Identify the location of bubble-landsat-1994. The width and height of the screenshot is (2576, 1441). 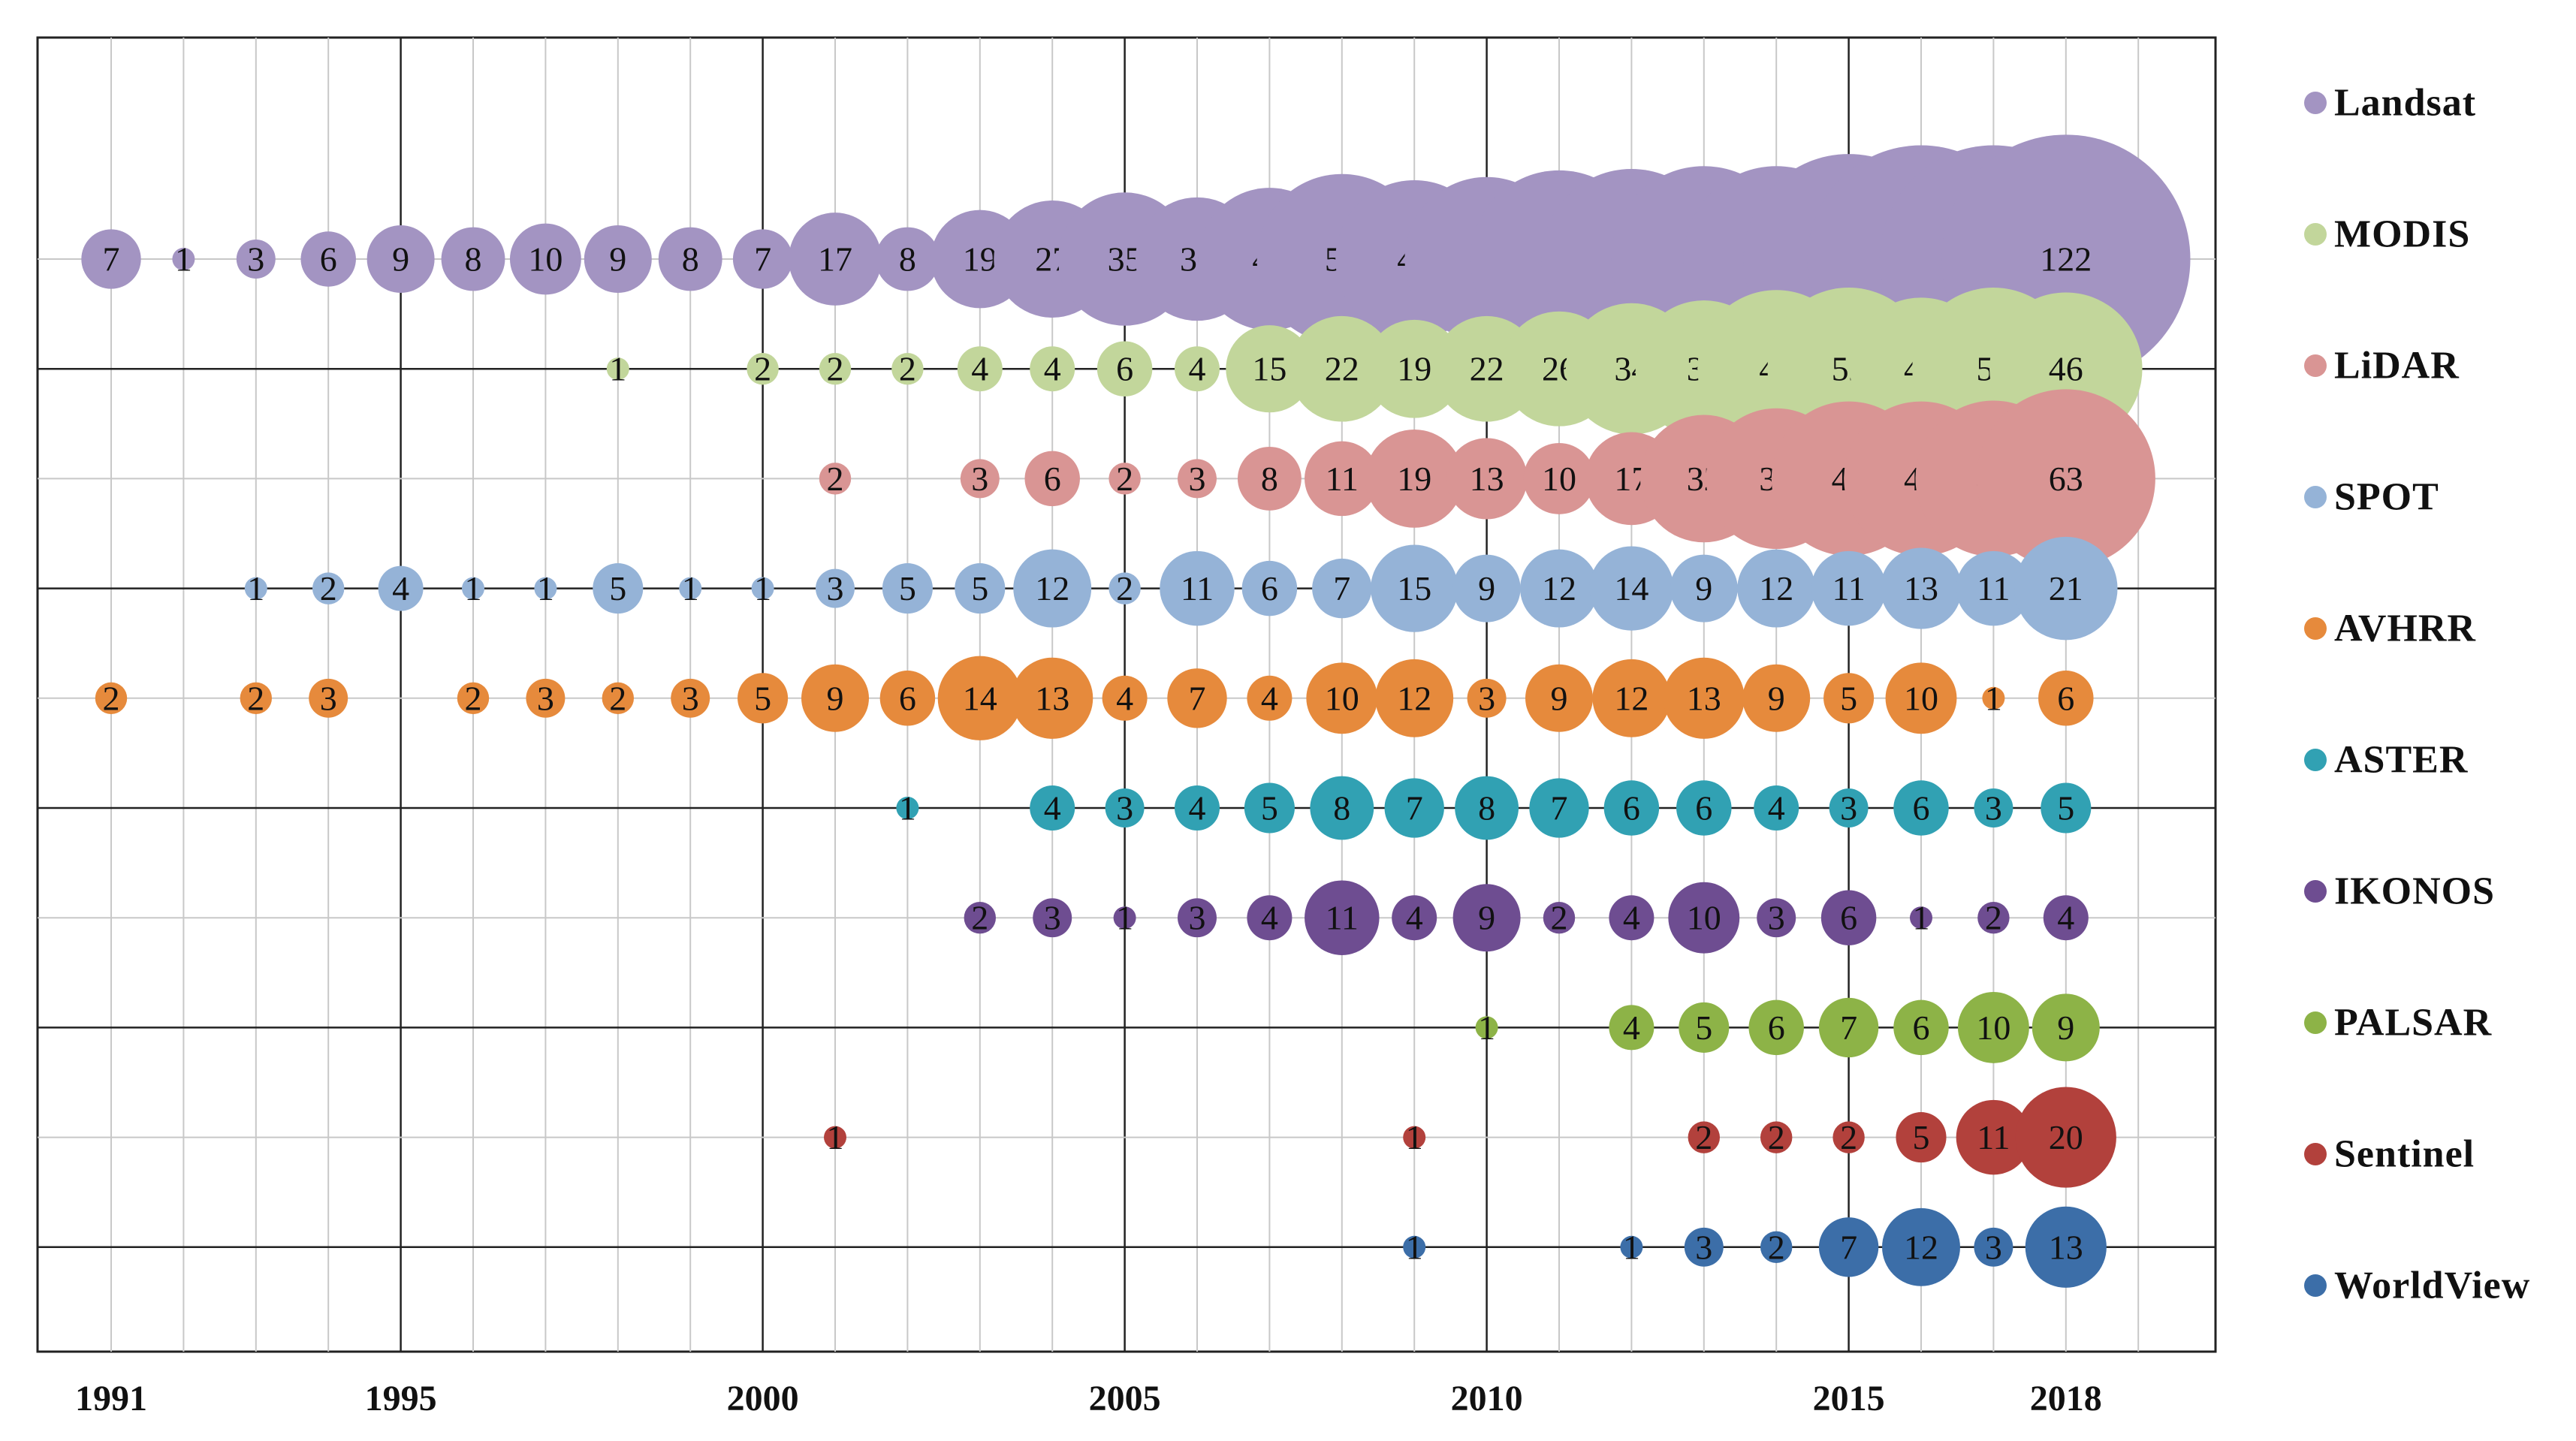
(328, 259).